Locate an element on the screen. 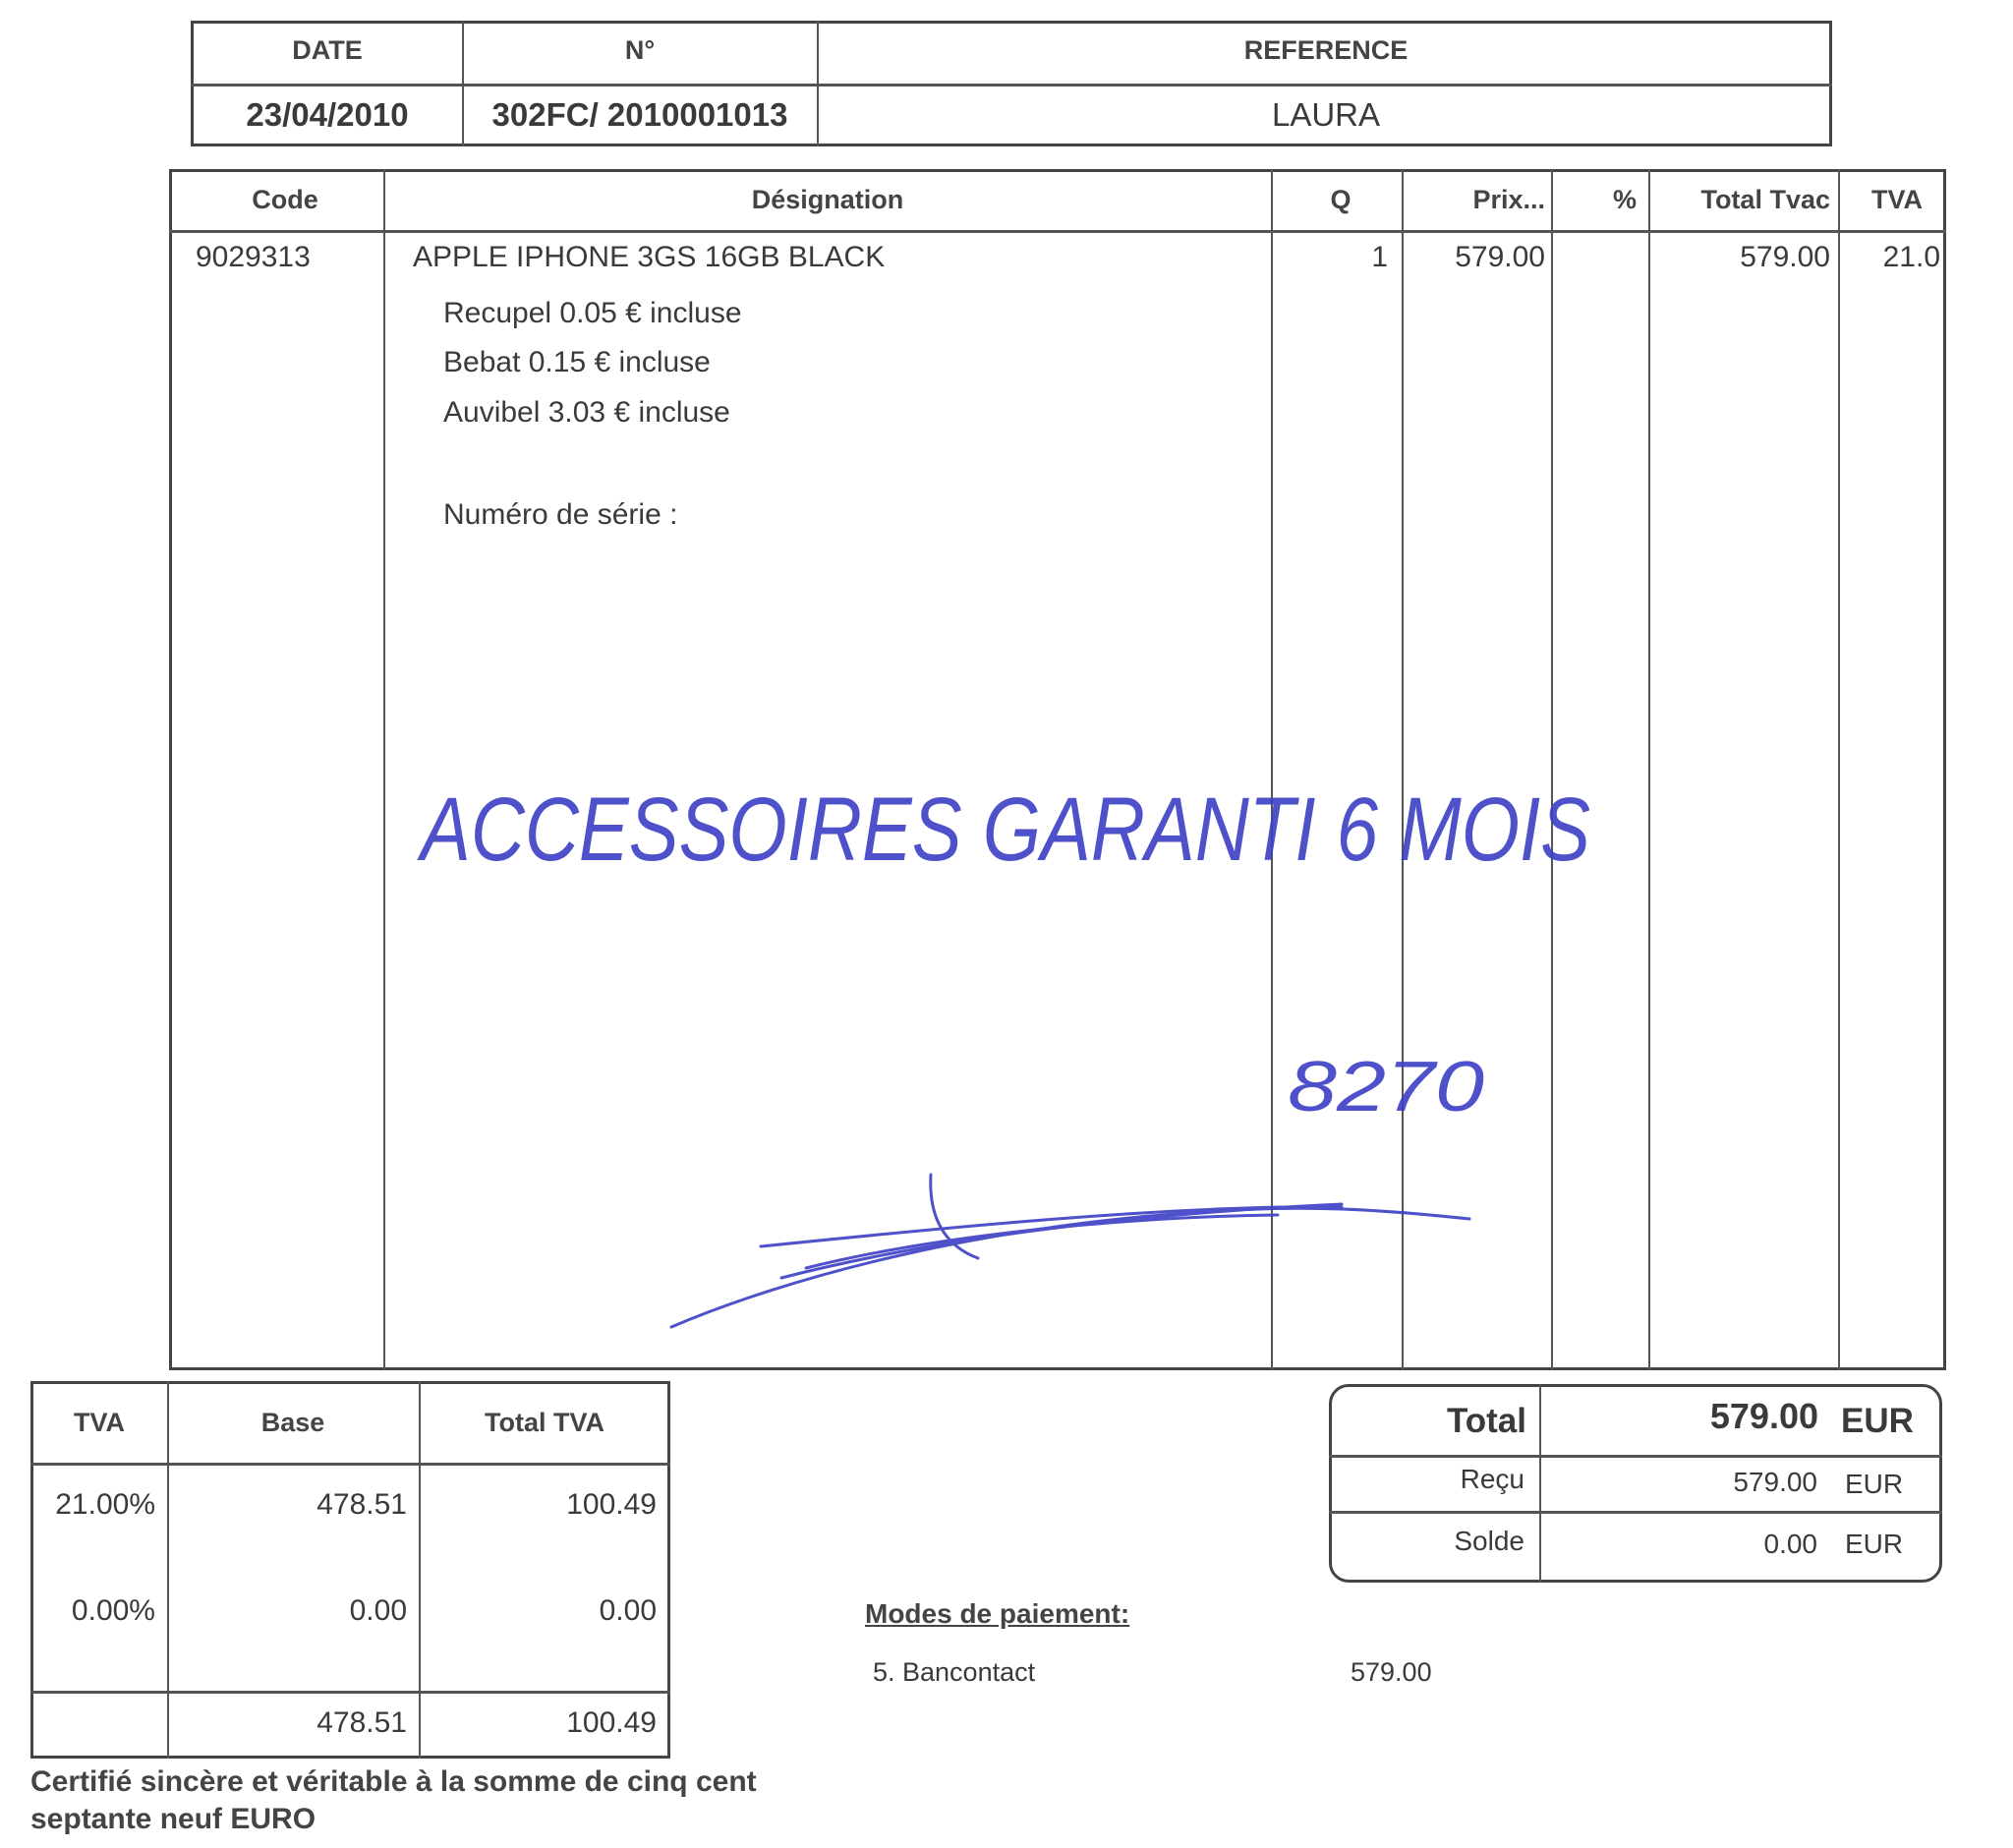  total-currency: EUR is located at coordinates (1877, 1421).